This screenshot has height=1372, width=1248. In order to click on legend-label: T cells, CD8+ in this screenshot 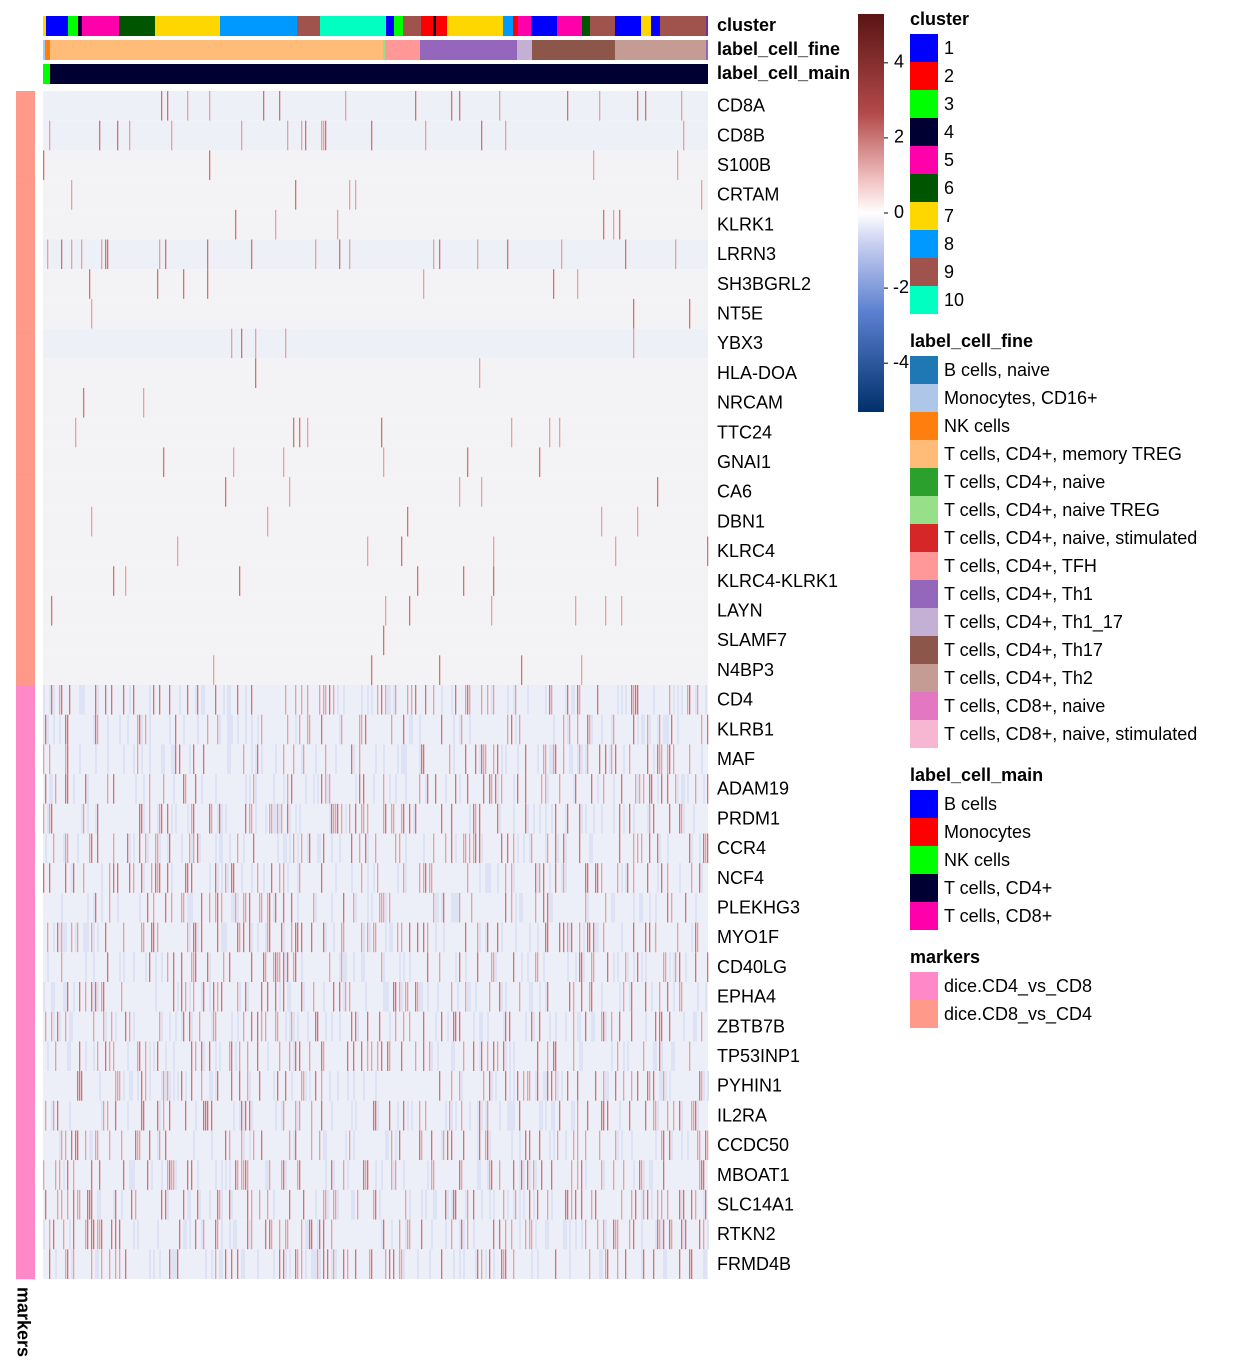, I will do `click(998, 916)`.